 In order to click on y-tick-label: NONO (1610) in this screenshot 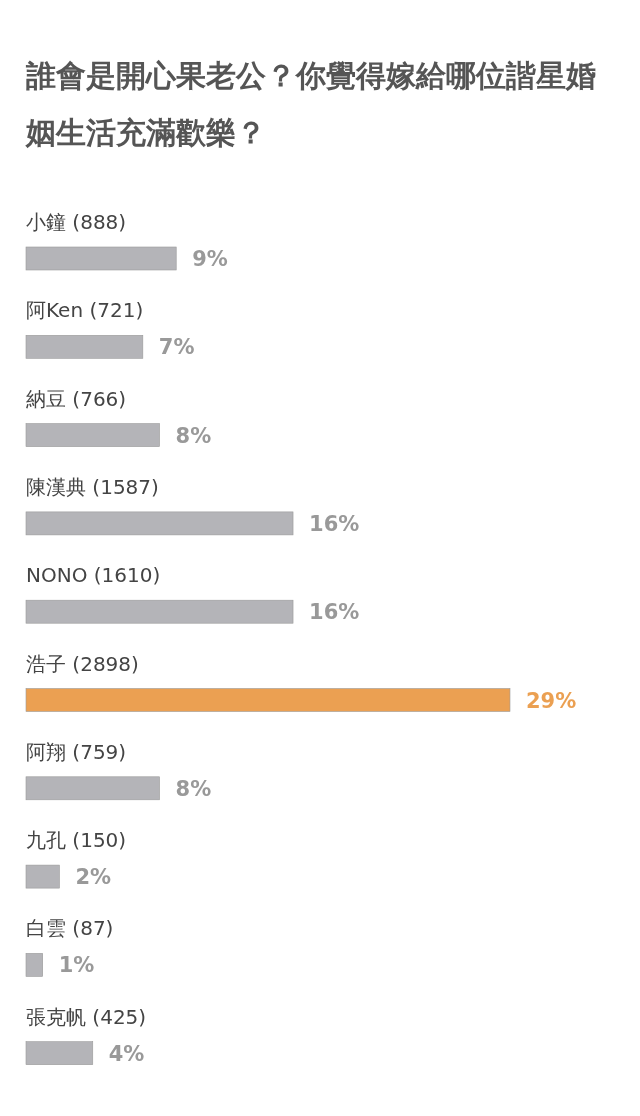, I will do `click(93, 575)`.